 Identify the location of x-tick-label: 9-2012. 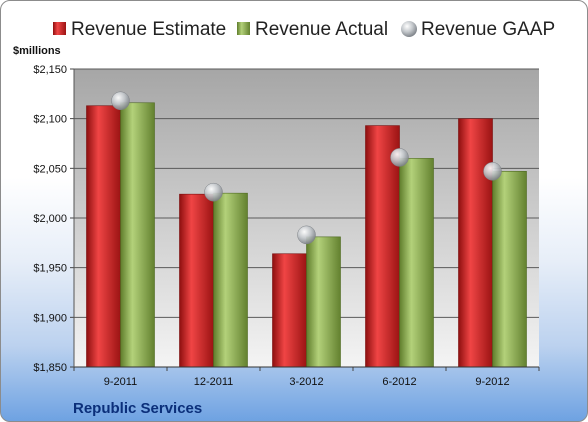
(492, 382).